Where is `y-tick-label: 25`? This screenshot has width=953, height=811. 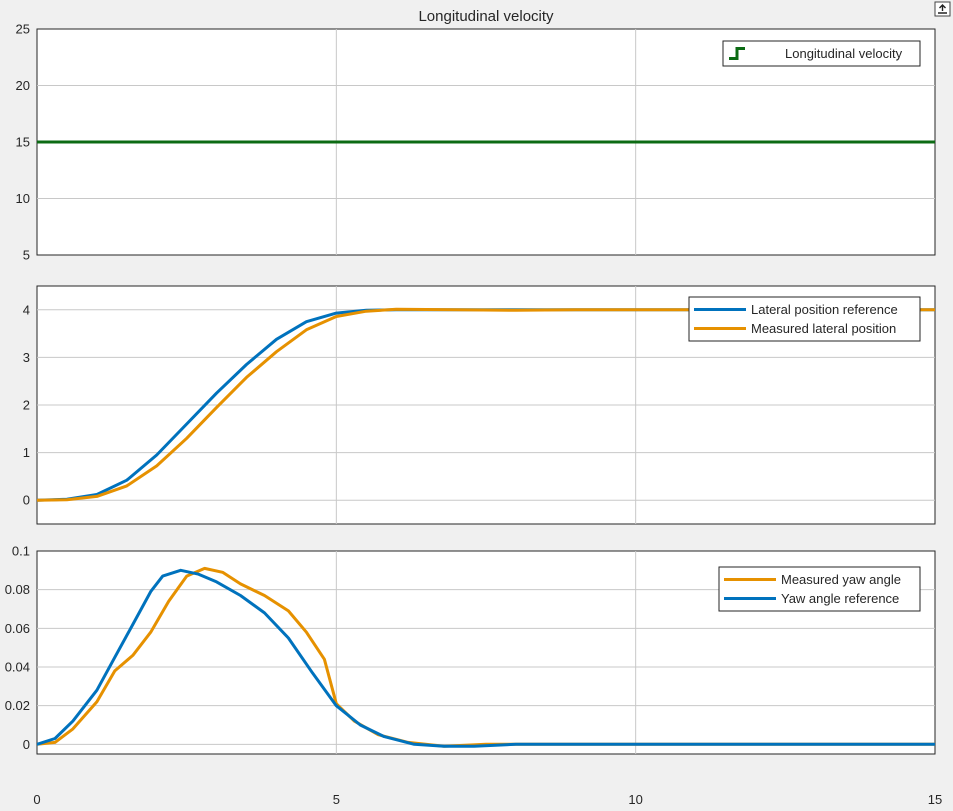
y-tick-label: 25 is located at coordinates (23, 29).